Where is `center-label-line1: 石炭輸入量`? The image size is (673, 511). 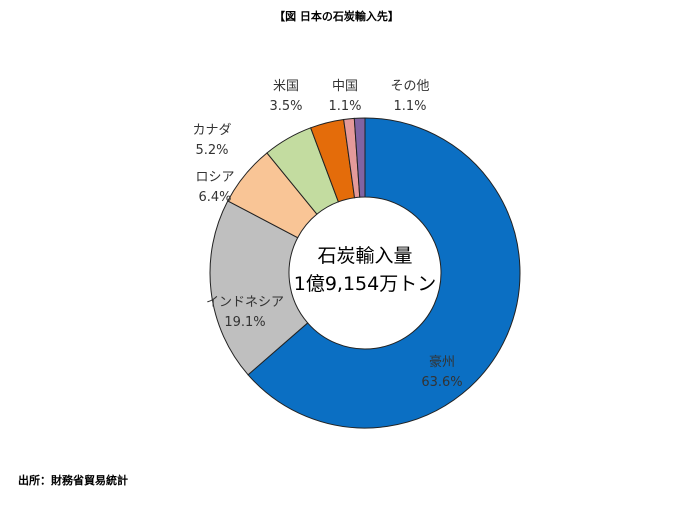
center-label-line1: 石炭輸入量 is located at coordinates (364, 256).